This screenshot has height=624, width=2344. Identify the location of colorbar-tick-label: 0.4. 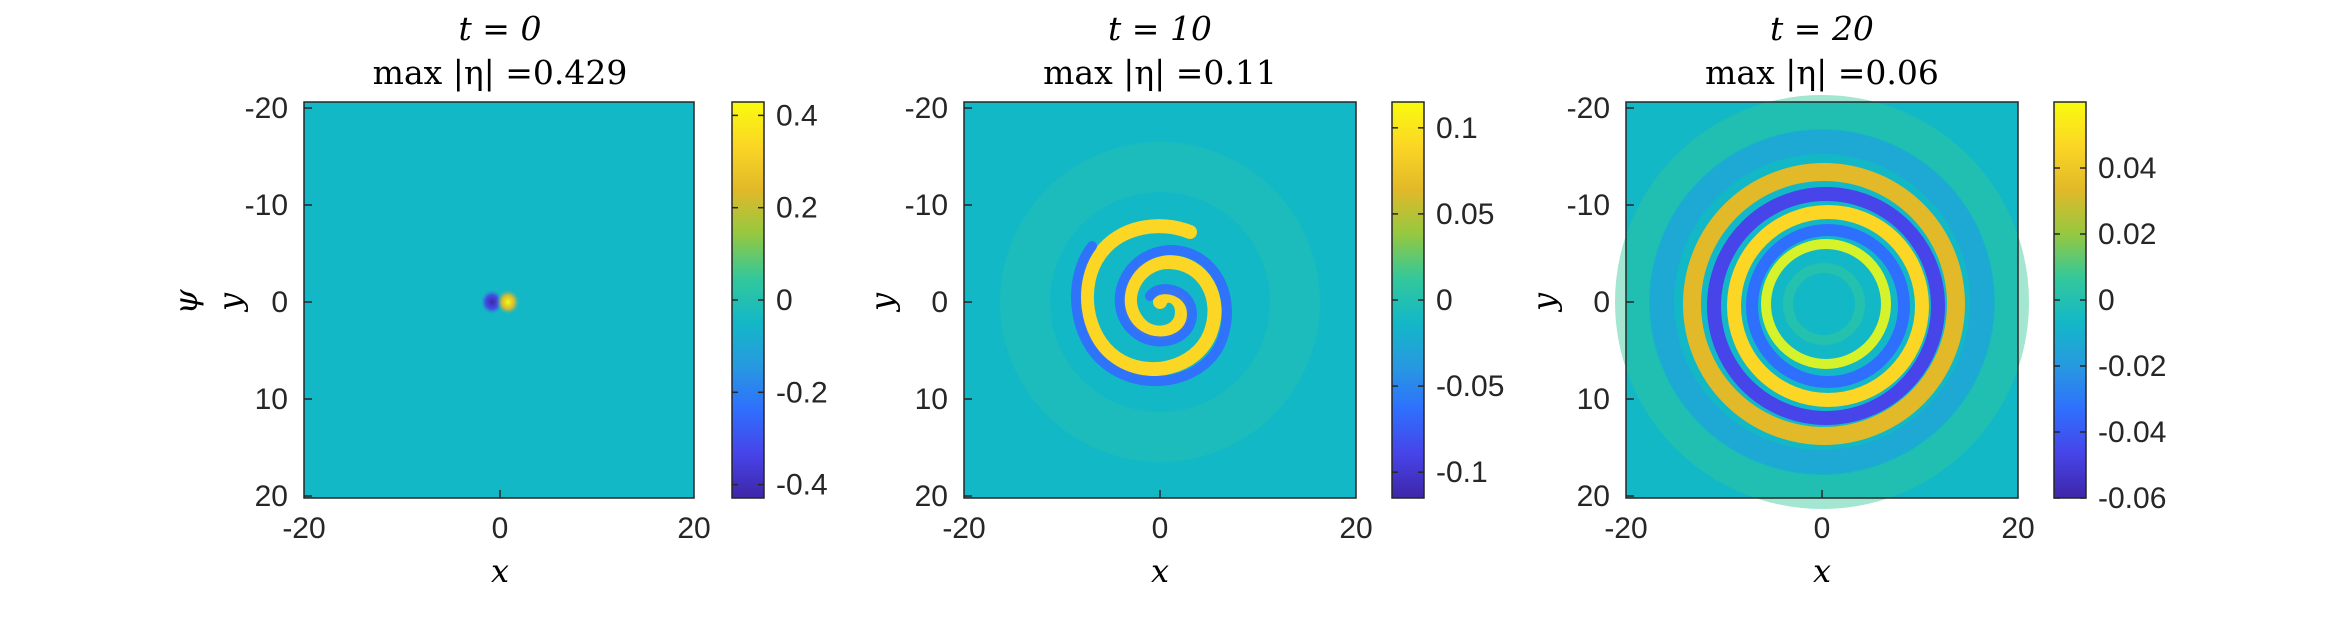
(797, 115).